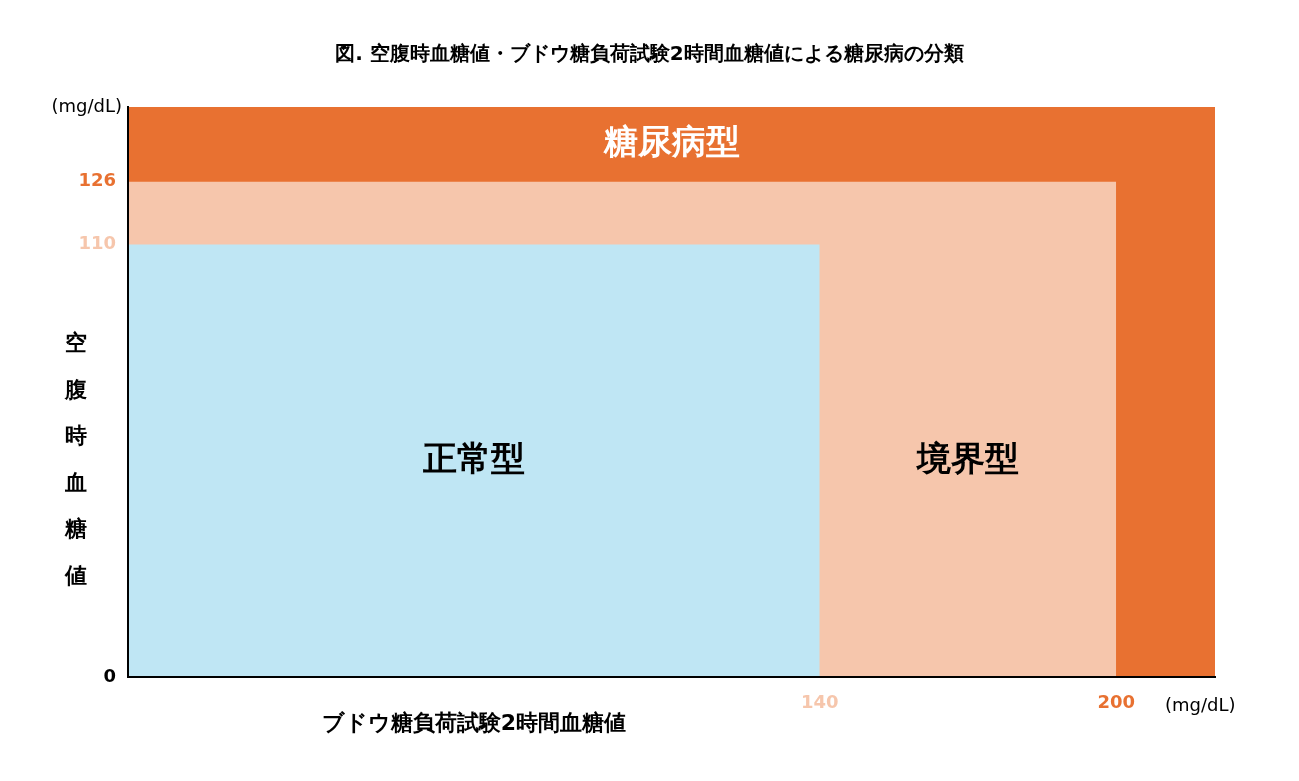 Image resolution: width=1299 pixels, height=781 pixels. I want to click on chart-title: 図. 空腹時血糖値・ブドウ糖負荷試験2時間血糖値による糖尿病の分類, so click(649, 53).